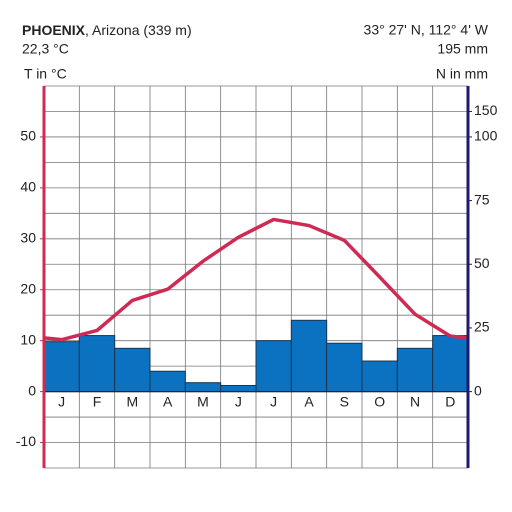 The image size is (512, 512). Describe the element at coordinates (26, 441) in the screenshot. I see `y-tick-label: -10` at that location.